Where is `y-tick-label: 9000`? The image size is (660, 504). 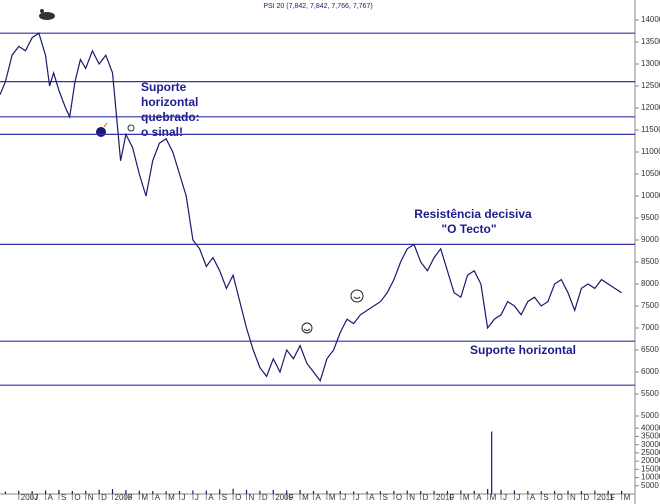 y-tick-label: 9000 is located at coordinates (650, 239).